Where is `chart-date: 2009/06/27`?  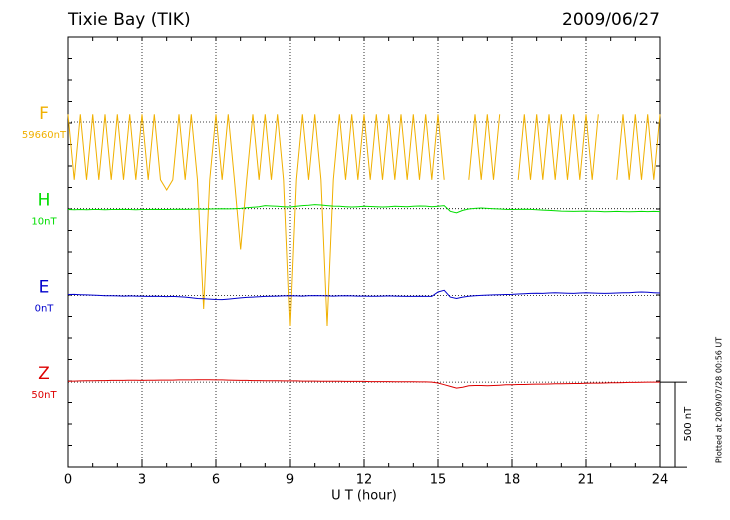
chart-date: 2009/06/27 is located at coordinates (611, 20).